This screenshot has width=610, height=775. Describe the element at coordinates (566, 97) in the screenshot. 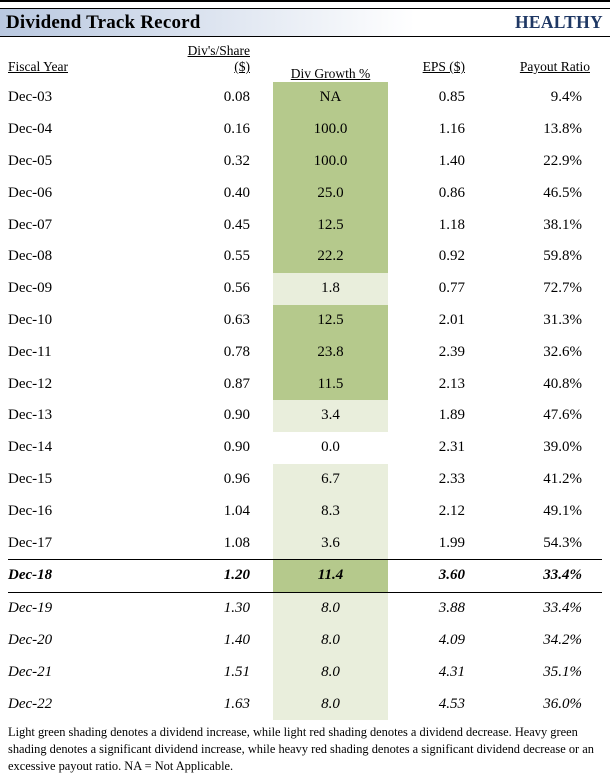

I see `payout-ratio-cell: 9.4%` at that location.